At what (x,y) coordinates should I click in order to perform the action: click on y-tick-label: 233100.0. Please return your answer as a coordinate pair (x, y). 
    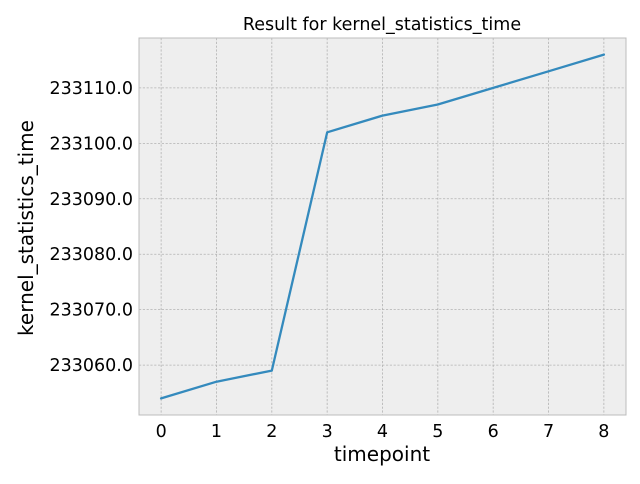
    Looking at the image, I should click on (91, 144).